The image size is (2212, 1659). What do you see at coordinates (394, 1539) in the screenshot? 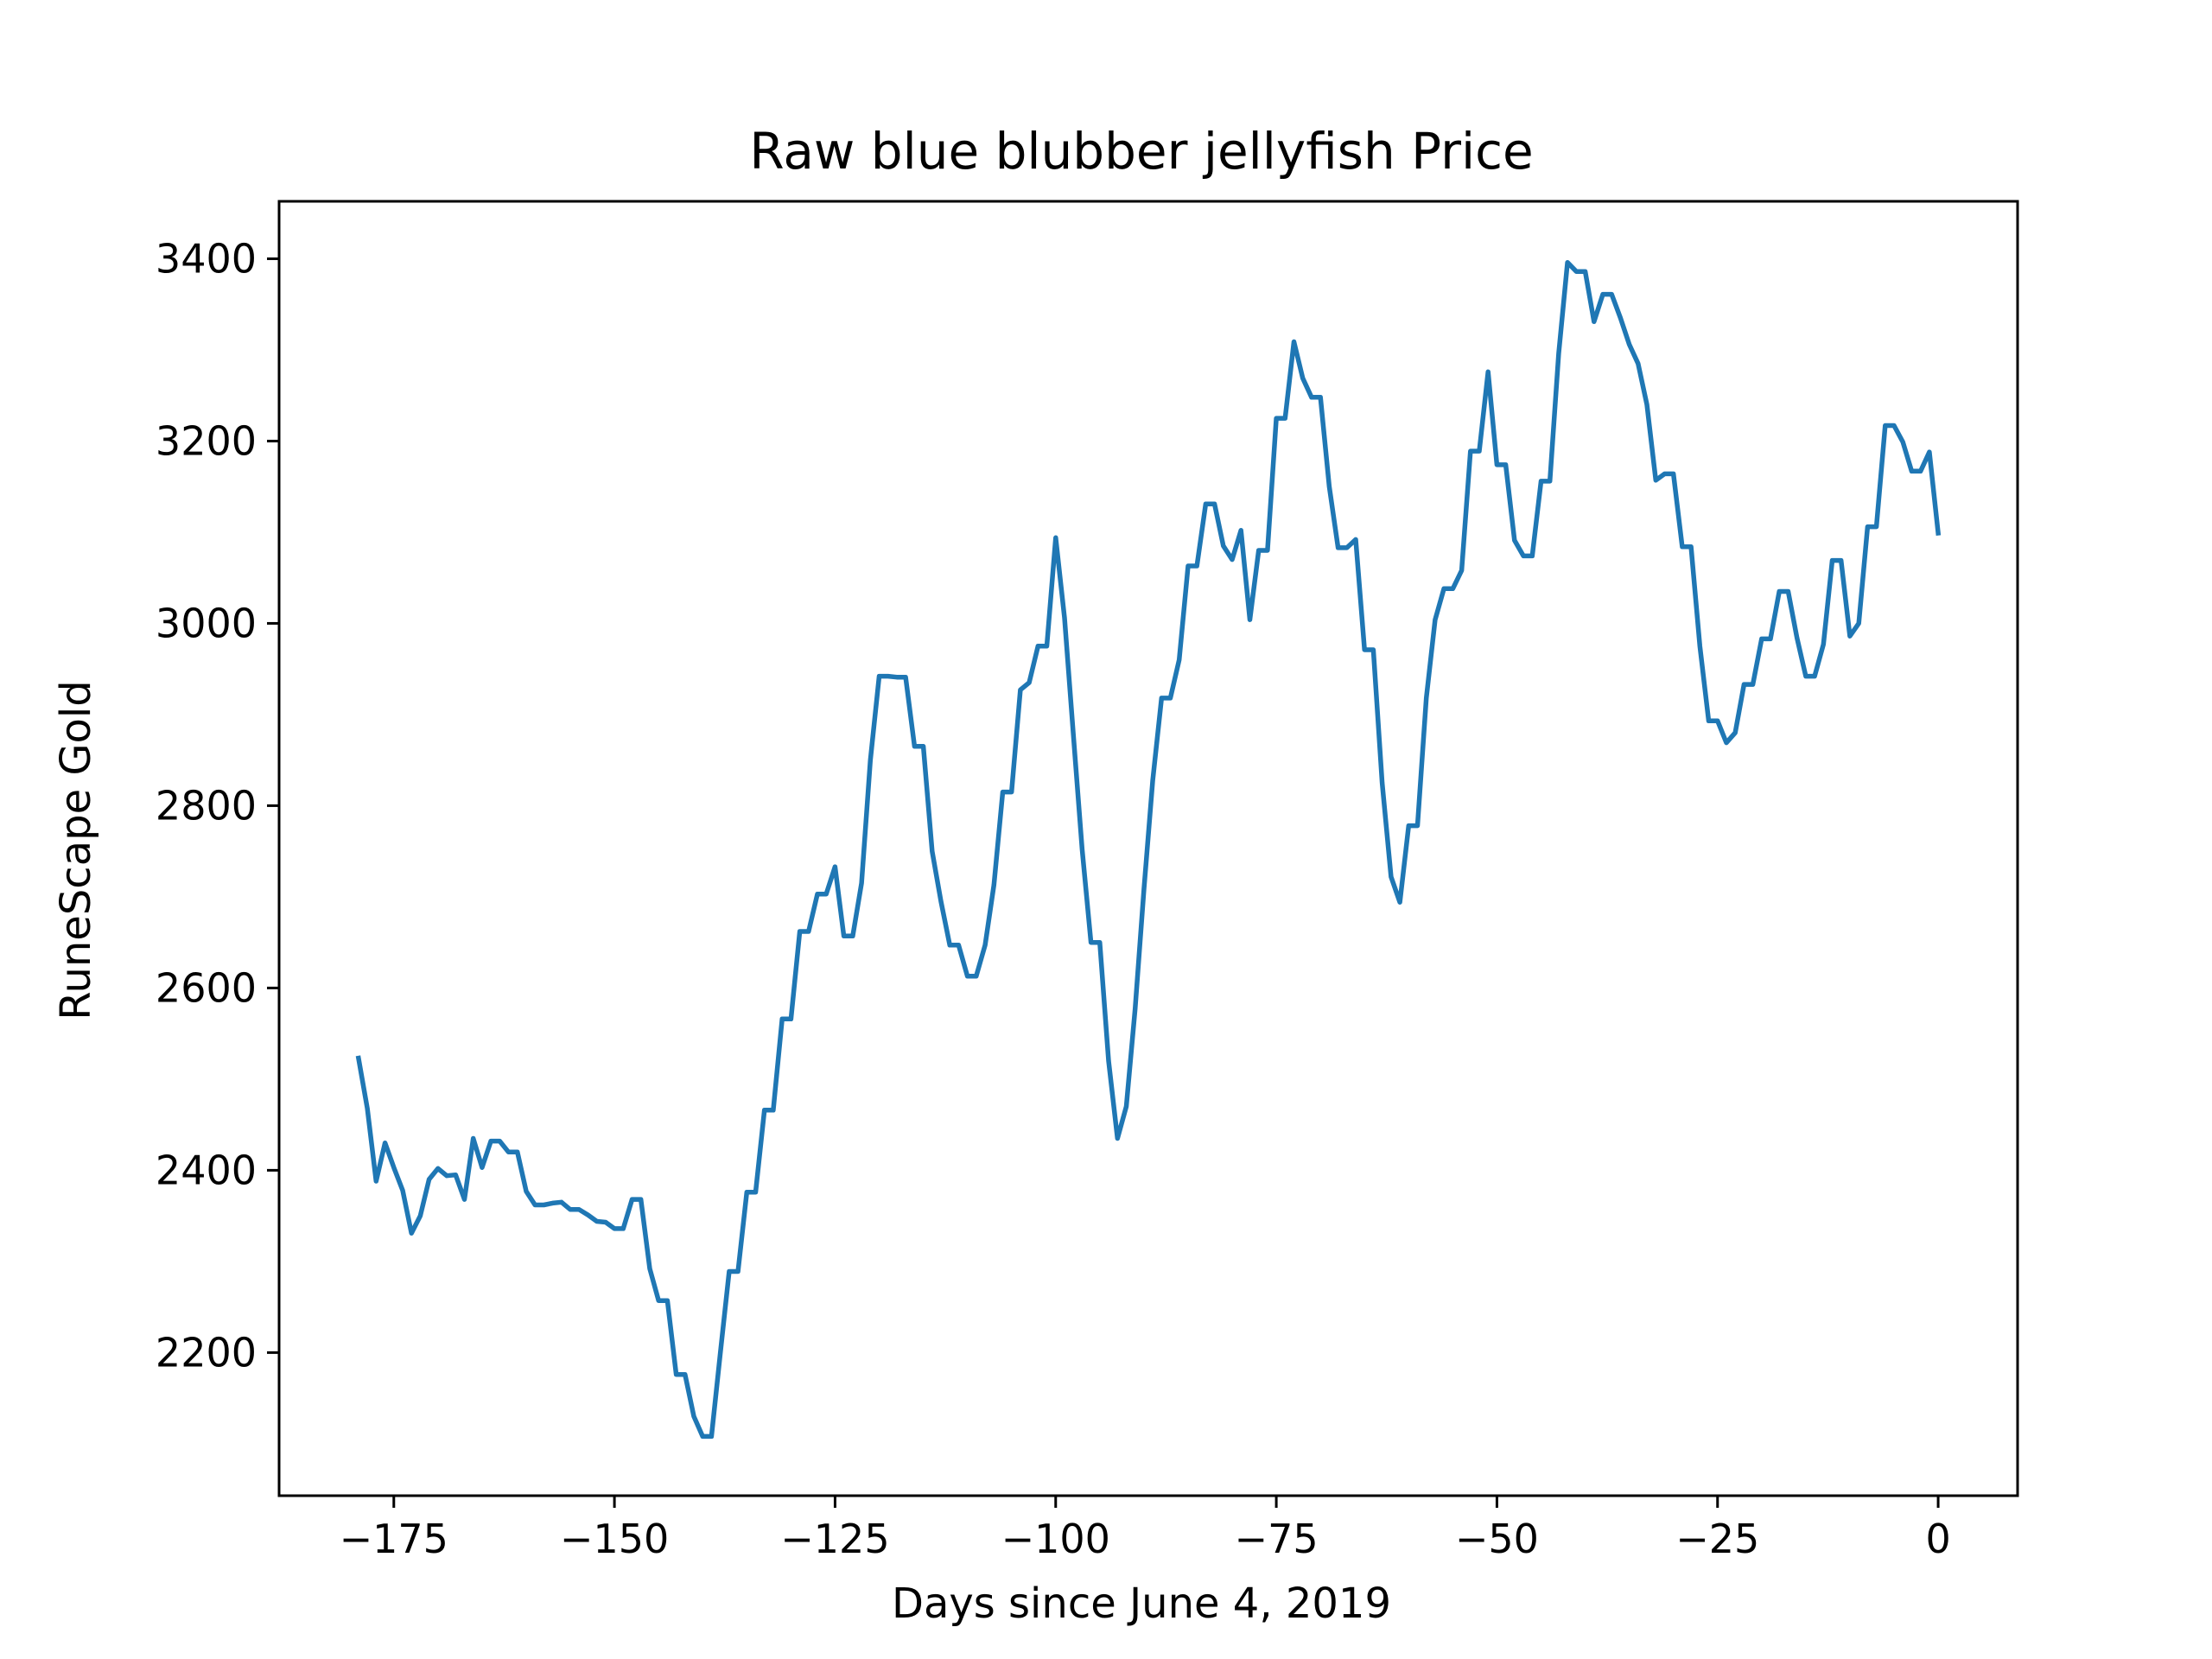
I see `x-tick-label: −175` at bounding box center [394, 1539].